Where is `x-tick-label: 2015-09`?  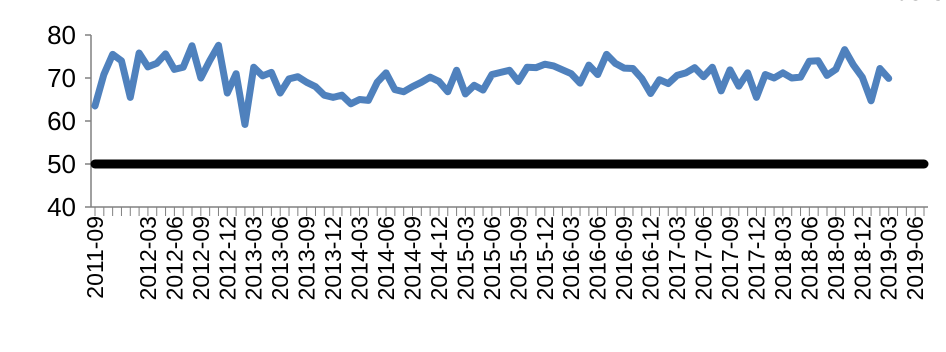
x-tick-label: 2015-09 is located at coordinates (518, 258).